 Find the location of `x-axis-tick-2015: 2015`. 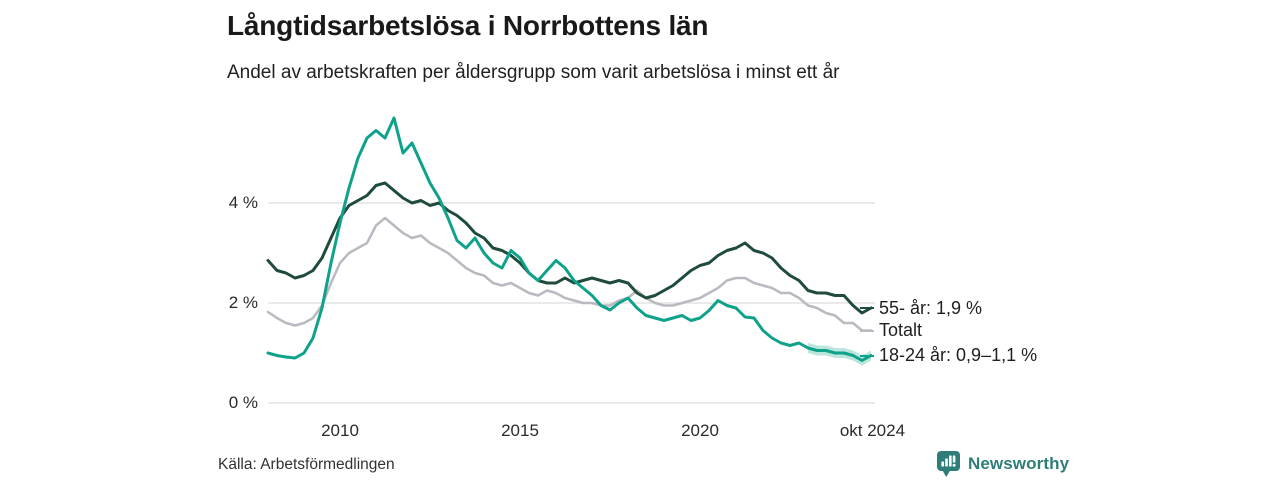

x-axis-tick-2015: 2015 is located at coordinates (520, 430).